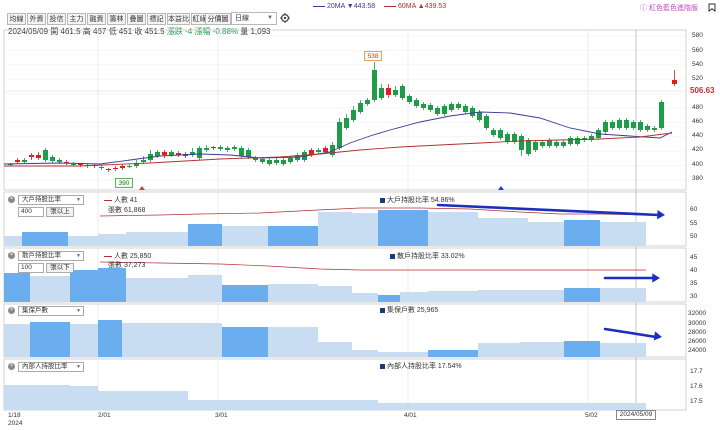  What do you see at coordinates (179, 31) in the screenshot?
I see `info-change: 漲跌 -4` at bounding box center [179, 31].